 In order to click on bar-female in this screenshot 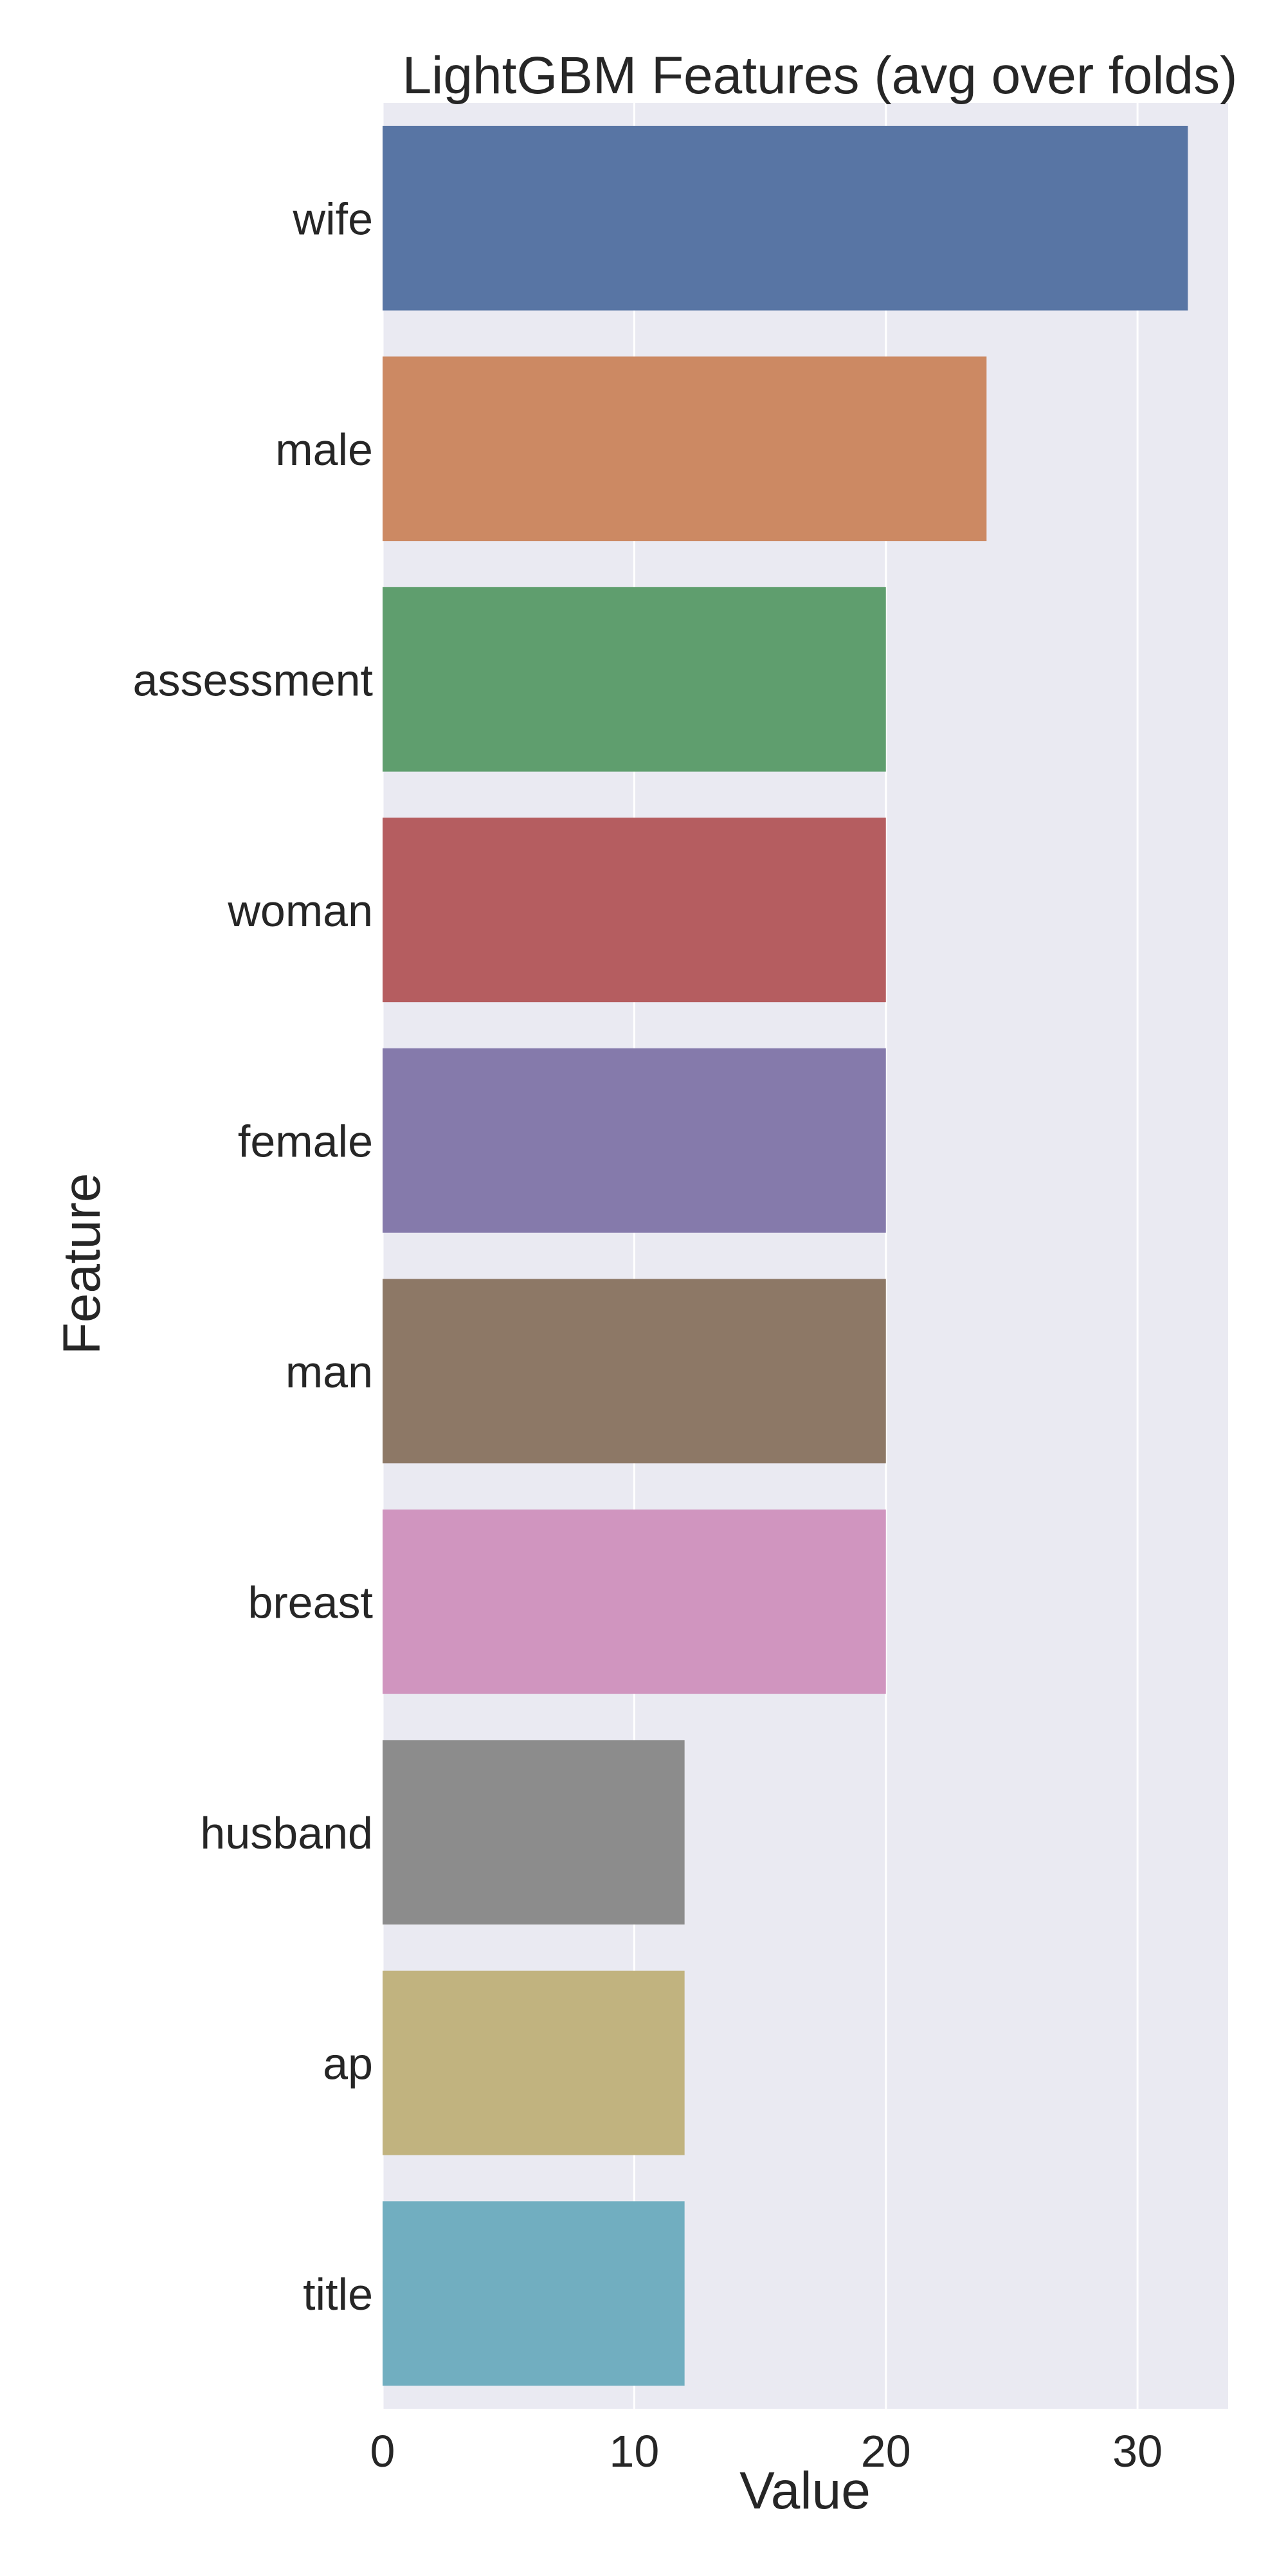, I will do `click(634, 1140)`.